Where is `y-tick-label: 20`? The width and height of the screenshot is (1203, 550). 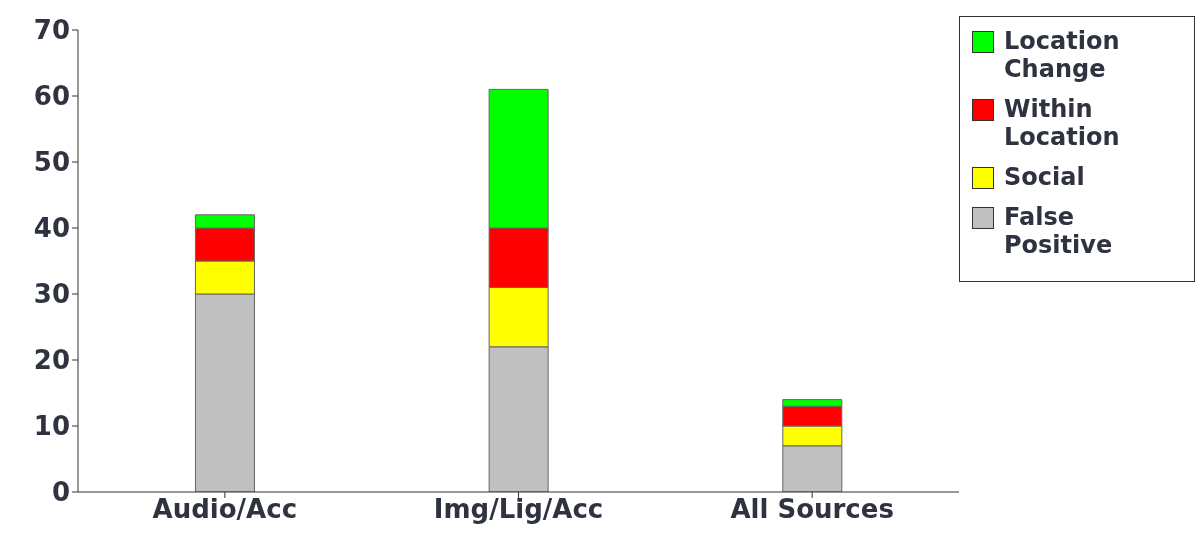 y-tick-label: 20 is located at coordinates (51, 360).